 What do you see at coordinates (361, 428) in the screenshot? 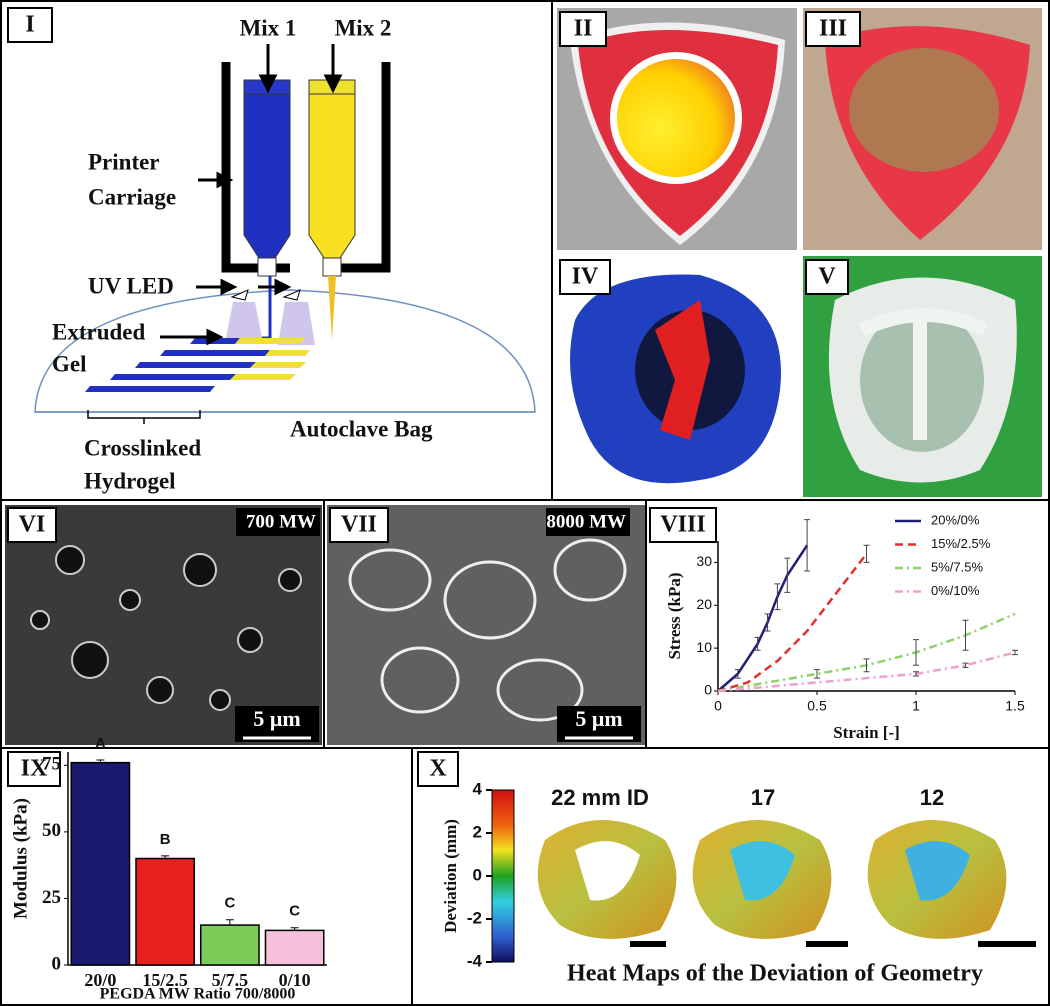
I see `autoclave-label: Autoclave Bag` at bounding box center [361, 428].